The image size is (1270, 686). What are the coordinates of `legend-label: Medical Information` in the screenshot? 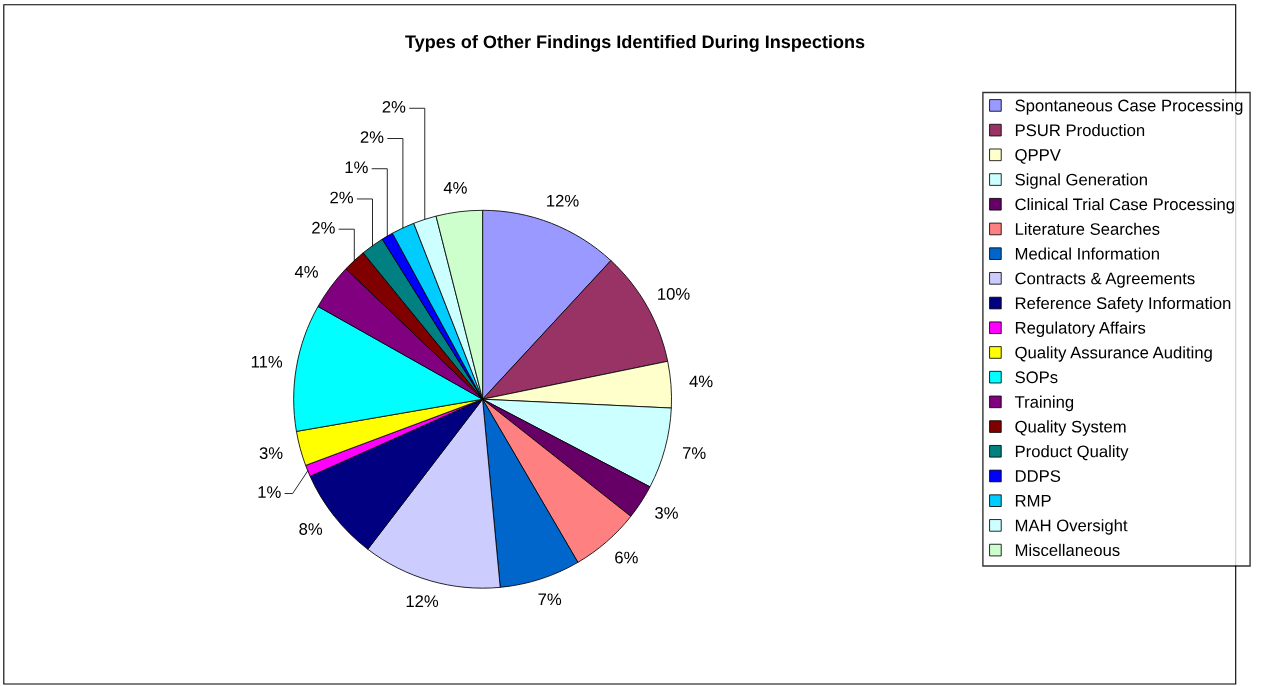 It's located at (1087, 253).